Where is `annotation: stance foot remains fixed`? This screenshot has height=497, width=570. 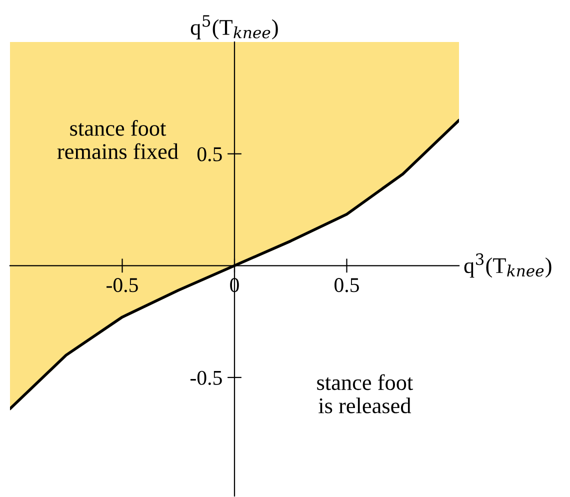 annotation: stance foot remains fixed is located at coordinates (117, 140).